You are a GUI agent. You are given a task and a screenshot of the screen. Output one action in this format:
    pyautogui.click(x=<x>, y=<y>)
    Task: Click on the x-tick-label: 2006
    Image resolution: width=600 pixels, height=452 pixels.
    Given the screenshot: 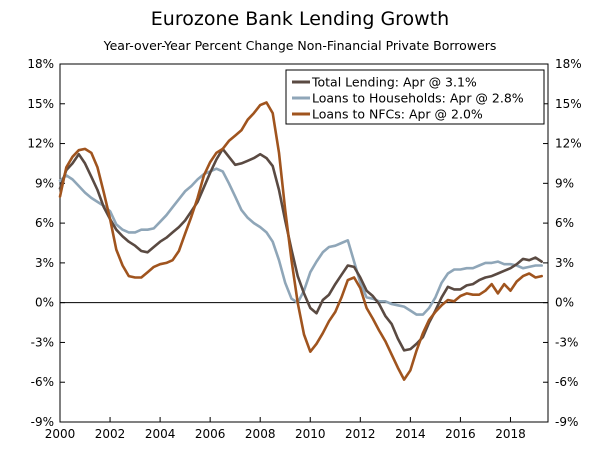 What is the action you would take?
    pyautogui.click(x=210, y=434)
    